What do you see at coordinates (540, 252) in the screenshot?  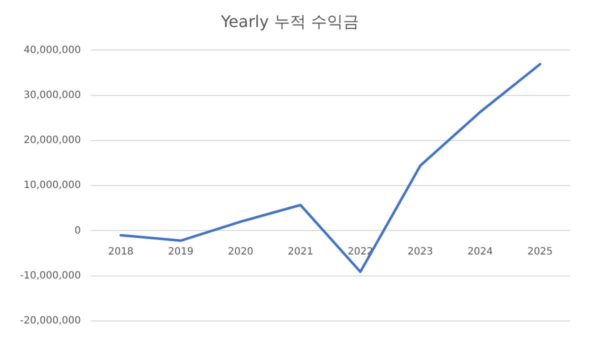 I see `x-tick-label: 2025` at bounding box center [540, 252].